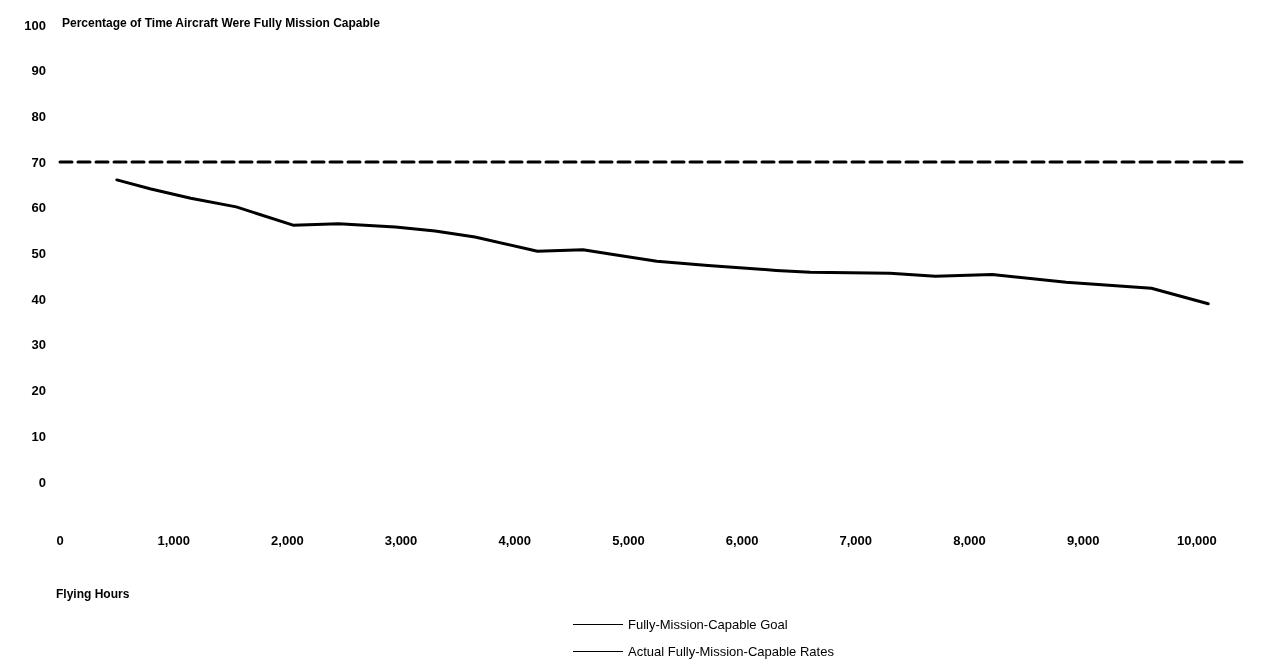 The height and width of the screenshot is (671, 1287). I want to click on x-tick-label: 0, so click(60, 540).